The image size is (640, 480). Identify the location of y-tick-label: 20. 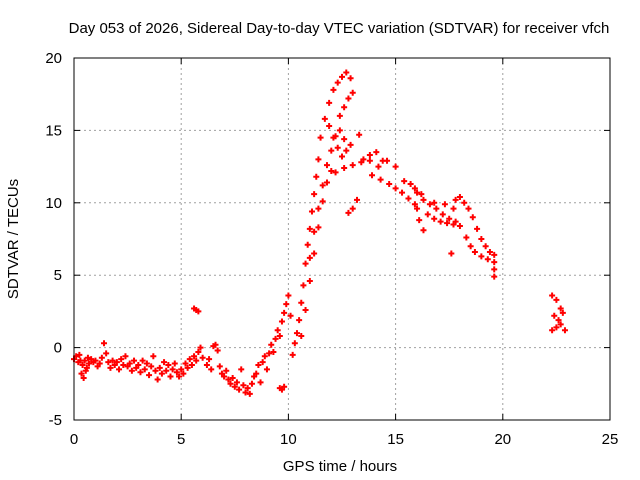
(53, 58).